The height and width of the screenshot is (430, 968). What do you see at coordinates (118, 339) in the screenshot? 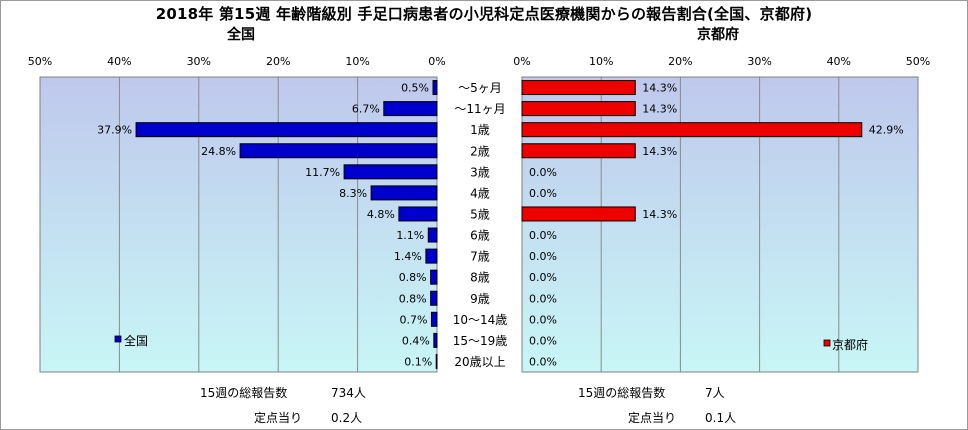
I see `legend-swatch-national` at bounding box center [118, 339].